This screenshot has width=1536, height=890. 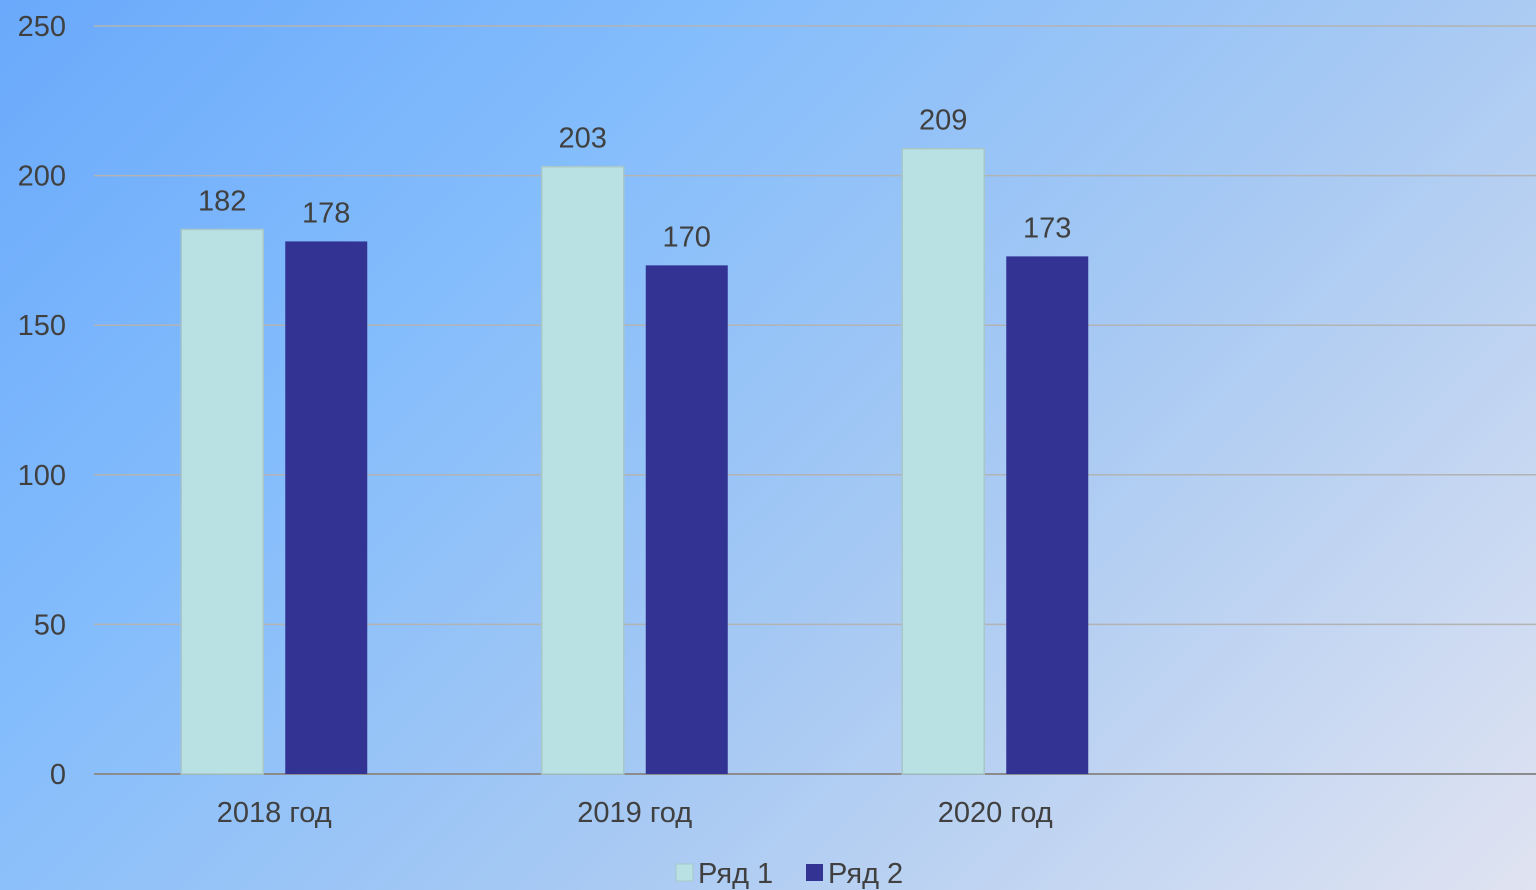 What do you see at coordinates (222, 201) in the screenshot?
I see `data-label-series-1: 182` at bounding box center [222, 201].